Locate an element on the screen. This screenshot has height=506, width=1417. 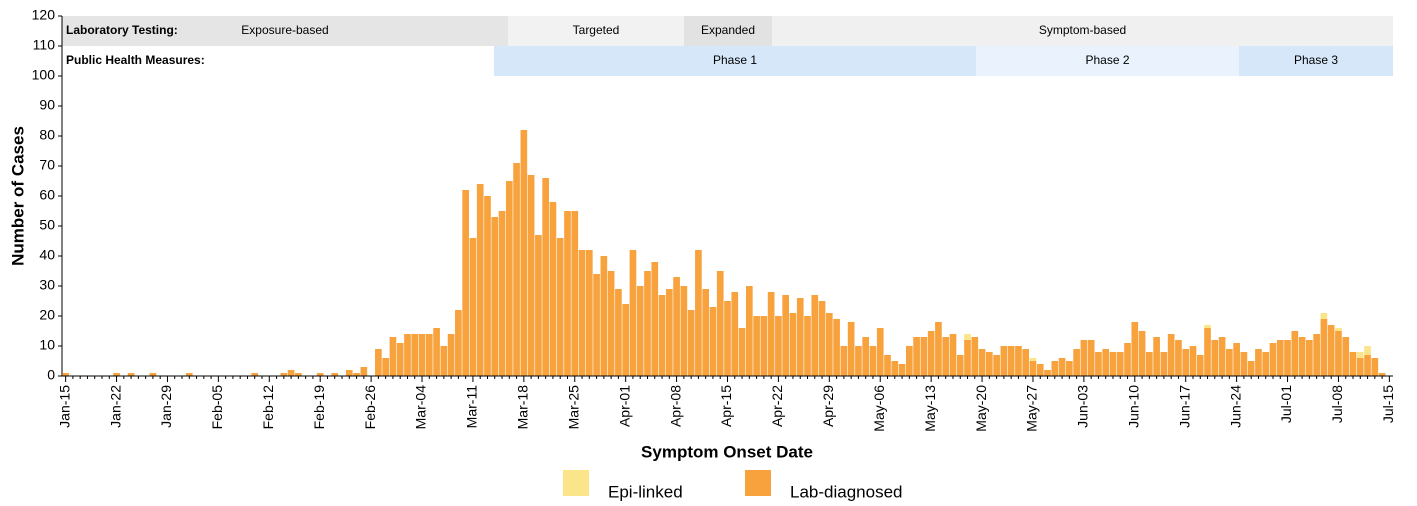
phase-label: Phase 2 is located at coordinates (1107, 60).